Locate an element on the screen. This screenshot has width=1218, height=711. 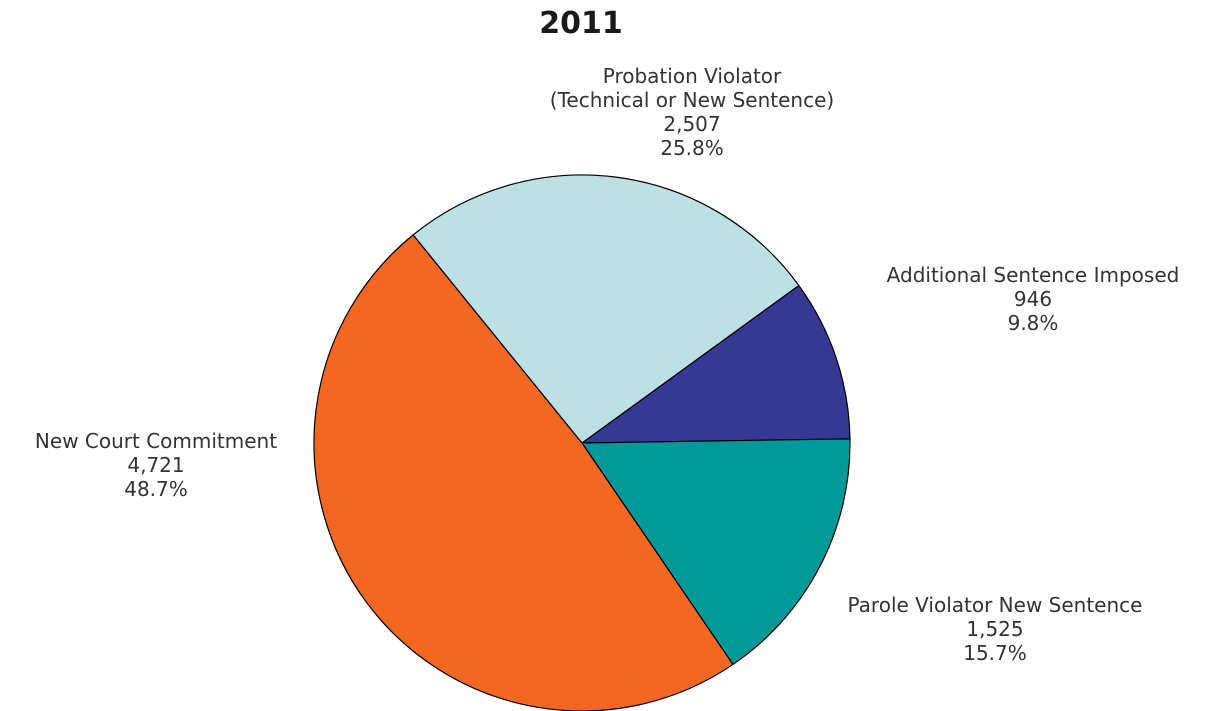
slice-percent: 9.8% is located at coordinates (1033, 323).